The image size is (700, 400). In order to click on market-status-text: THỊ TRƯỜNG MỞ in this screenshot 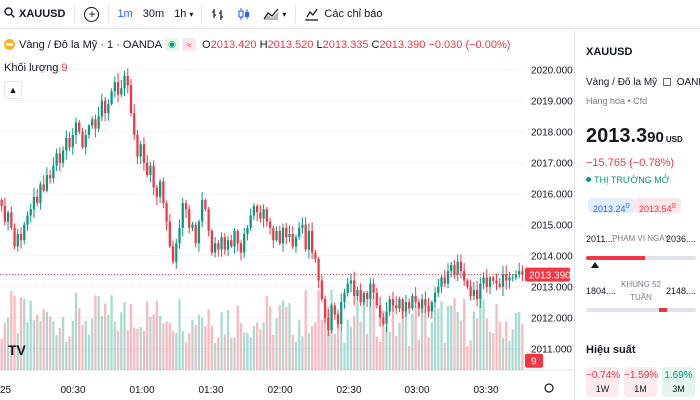, I will do `click(632, 180)`.